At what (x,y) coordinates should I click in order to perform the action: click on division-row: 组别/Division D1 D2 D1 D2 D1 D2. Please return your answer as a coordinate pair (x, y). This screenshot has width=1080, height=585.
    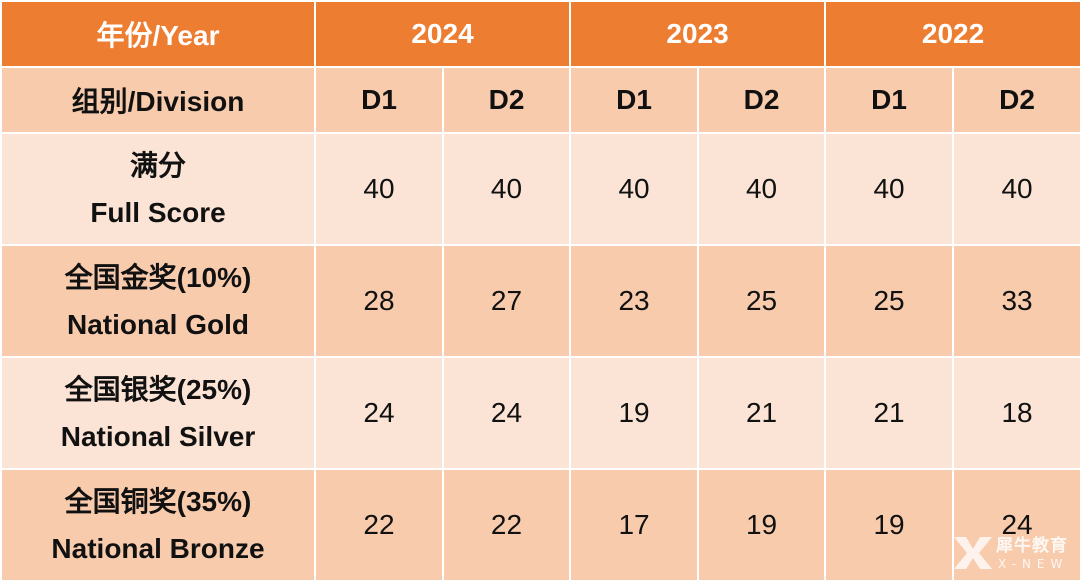
    Looking at the image, I should click on (540, 100).